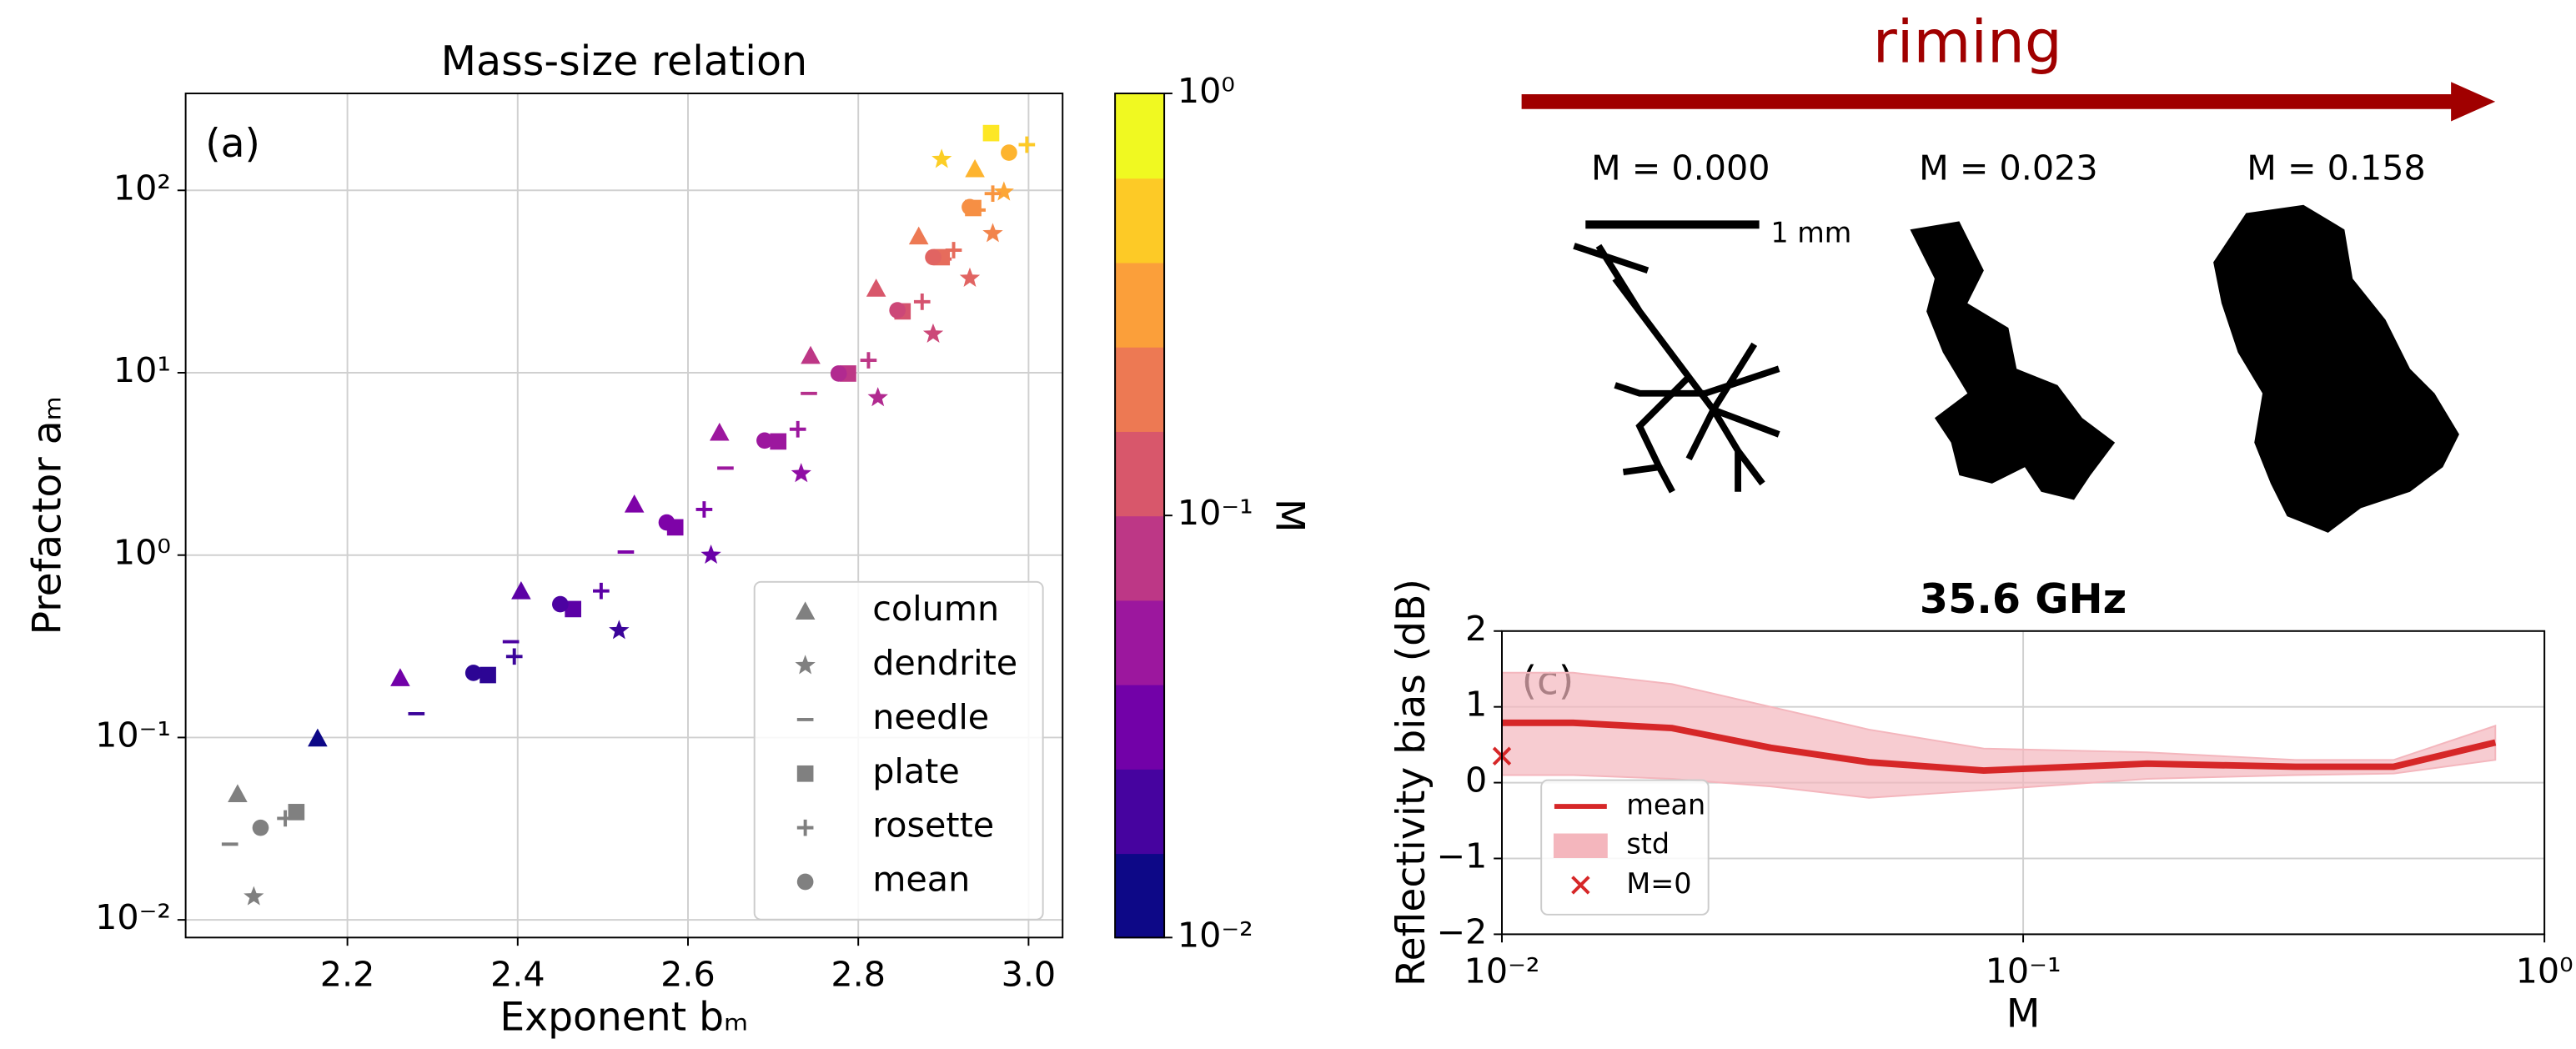 This screenshot has height=1049, width=2576. Describe the element at coordinates (1476, 780) in the screenshot. I see `y-tick-label: 0` at that location.